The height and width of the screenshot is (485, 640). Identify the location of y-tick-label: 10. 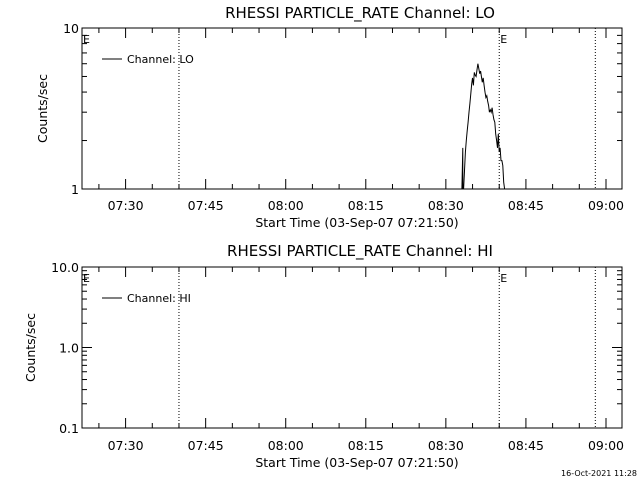
(71, 28).